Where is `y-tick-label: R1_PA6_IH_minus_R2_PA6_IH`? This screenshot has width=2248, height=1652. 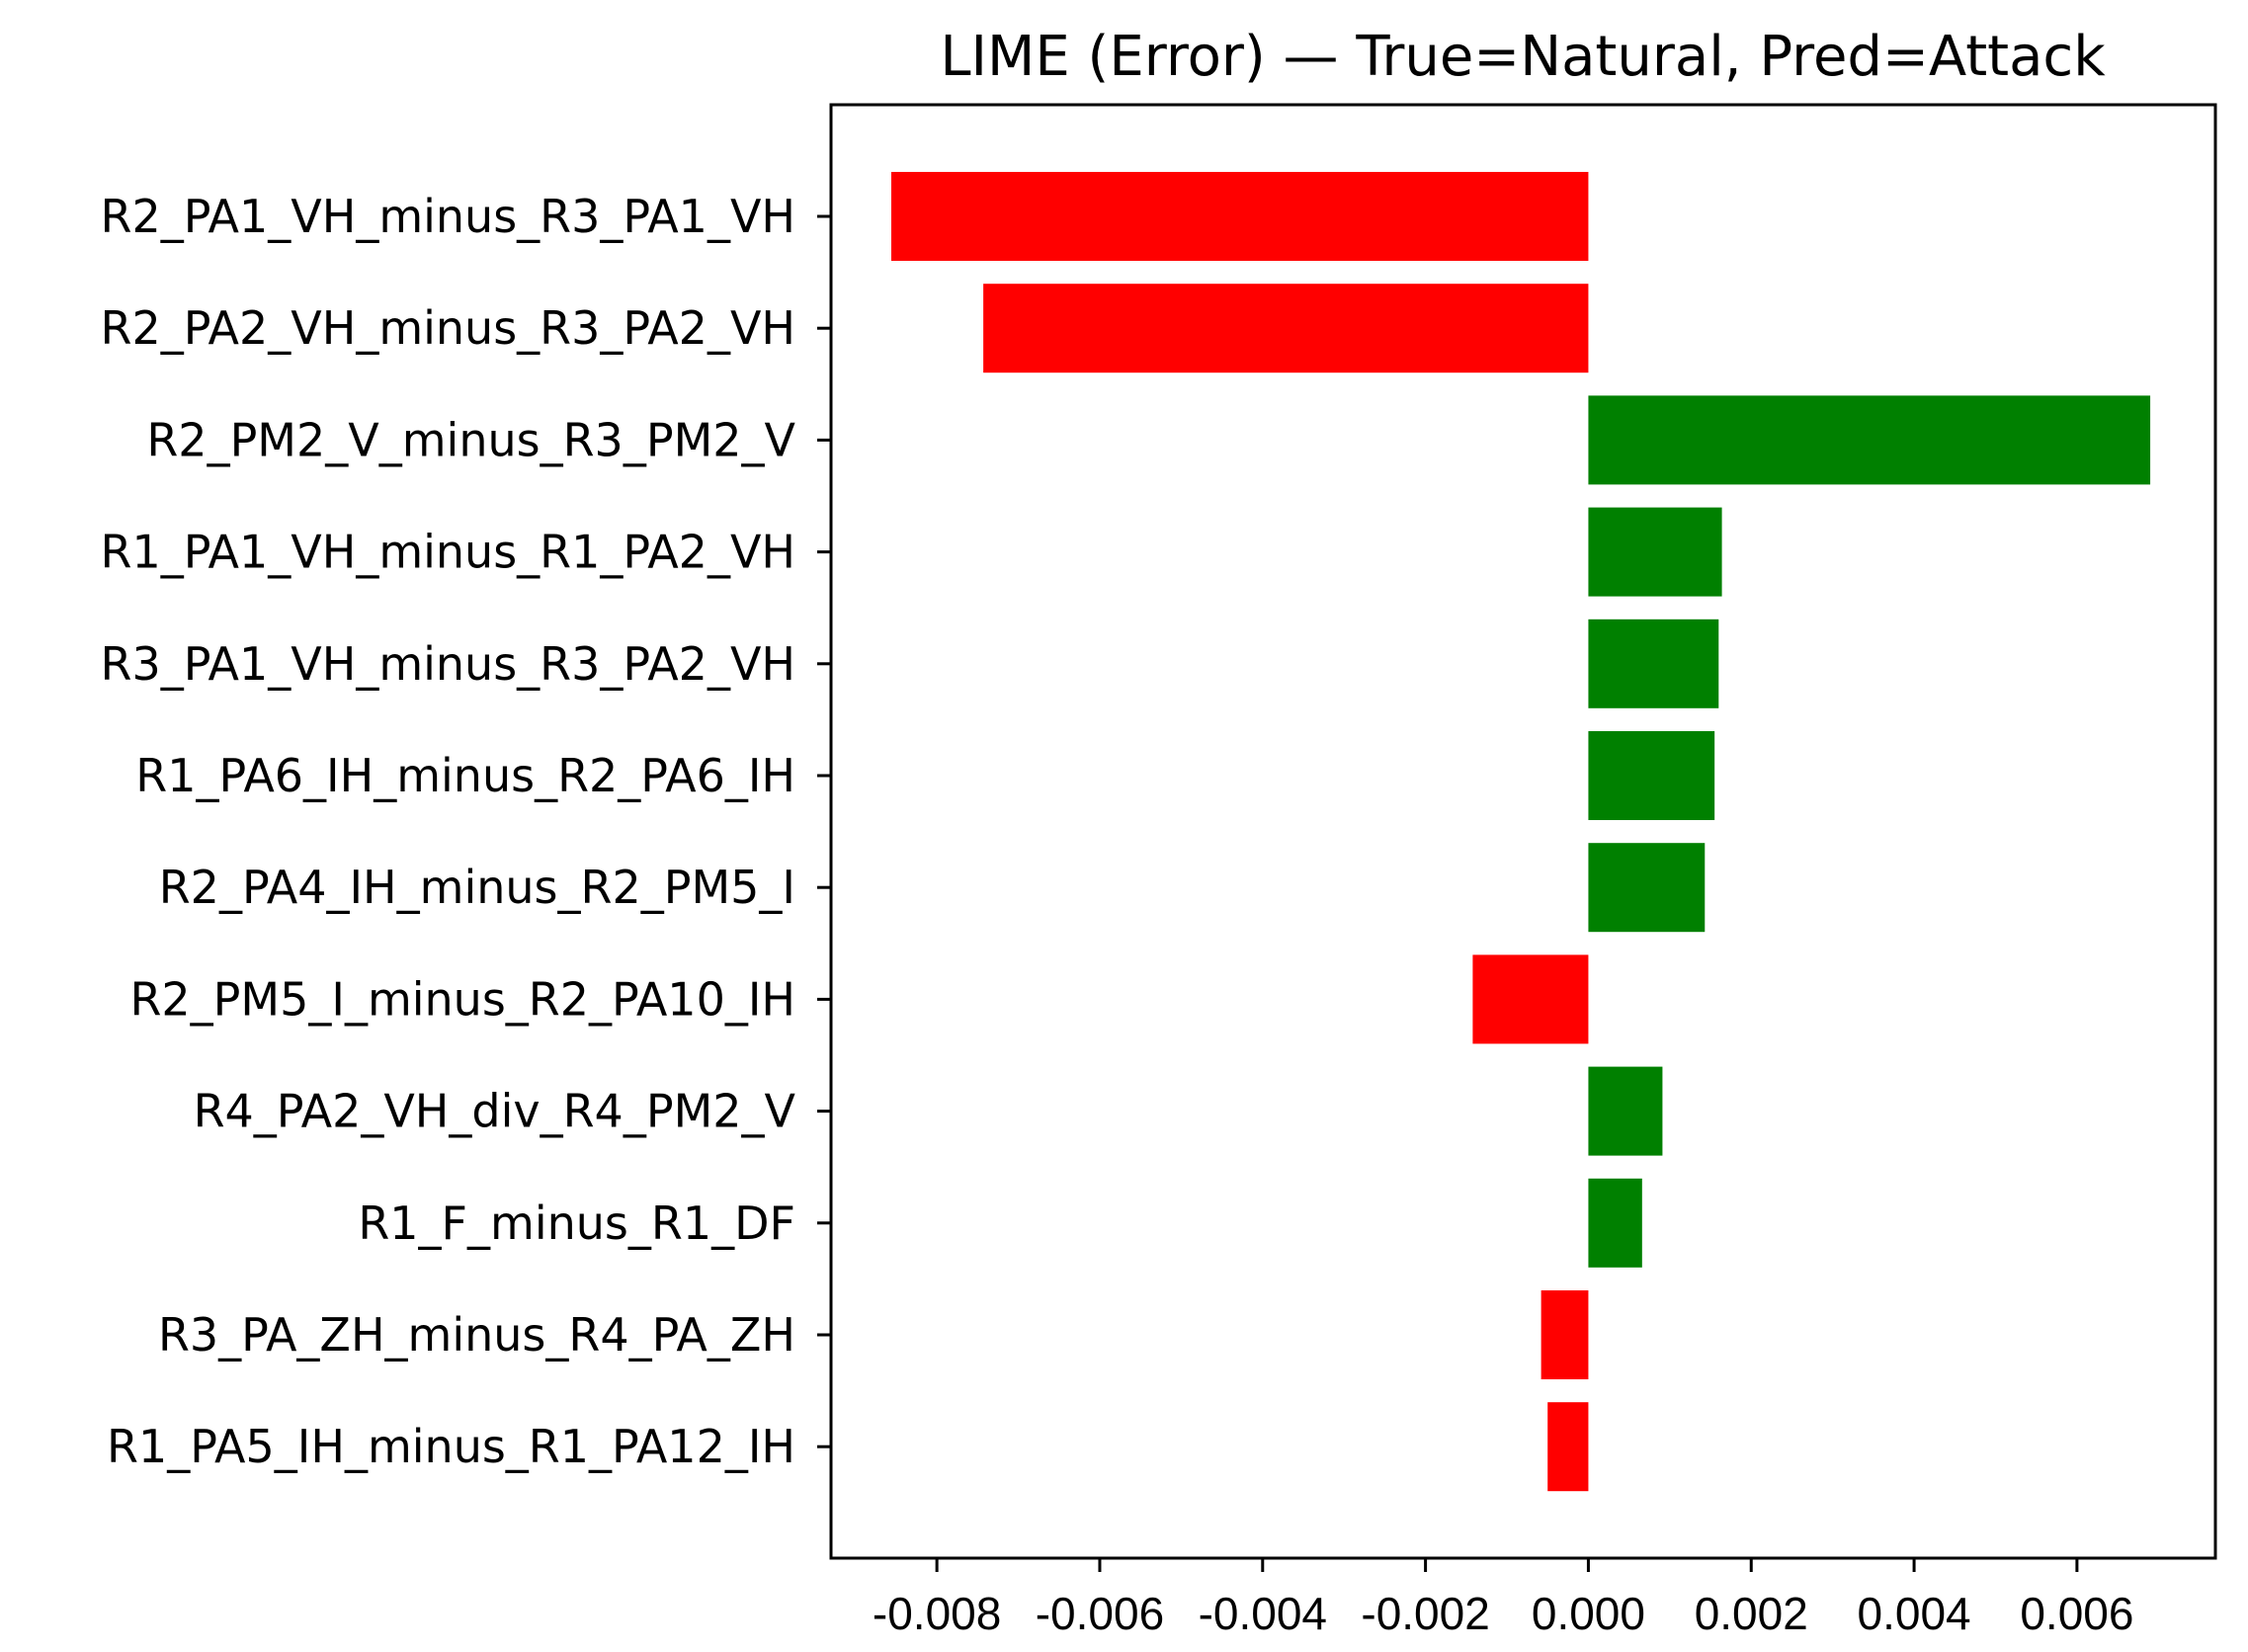 y-tick-label: R1_PA6_IH_minus_R2_PA6_IH is located at coordinates (465, 775).